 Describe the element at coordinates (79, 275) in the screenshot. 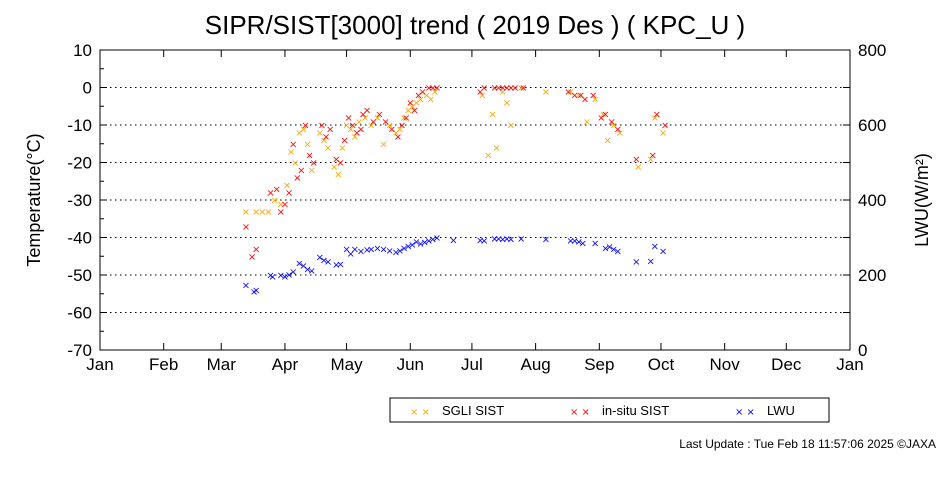

I see `y-tick-label: -50` at that location.